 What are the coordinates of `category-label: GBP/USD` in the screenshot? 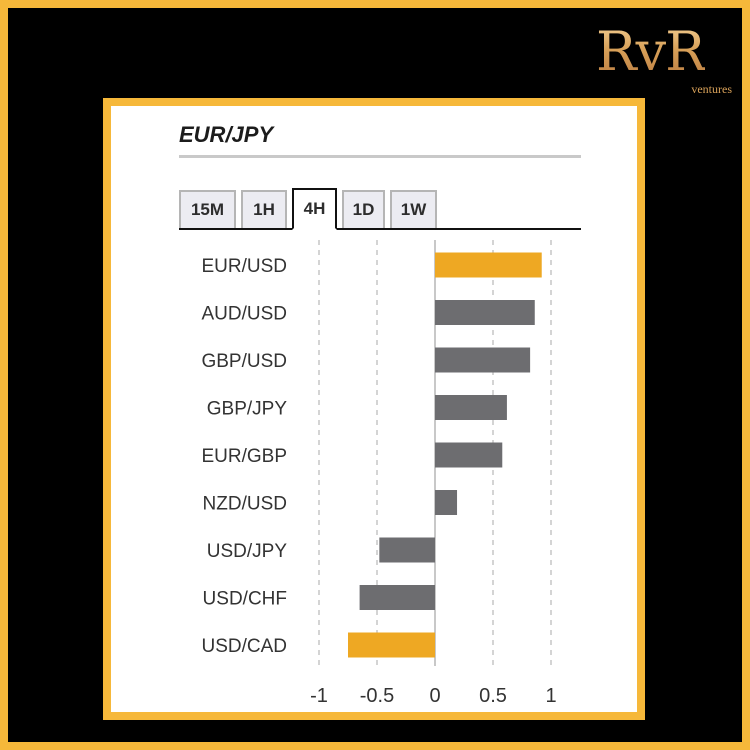 It's located at (244, 361).